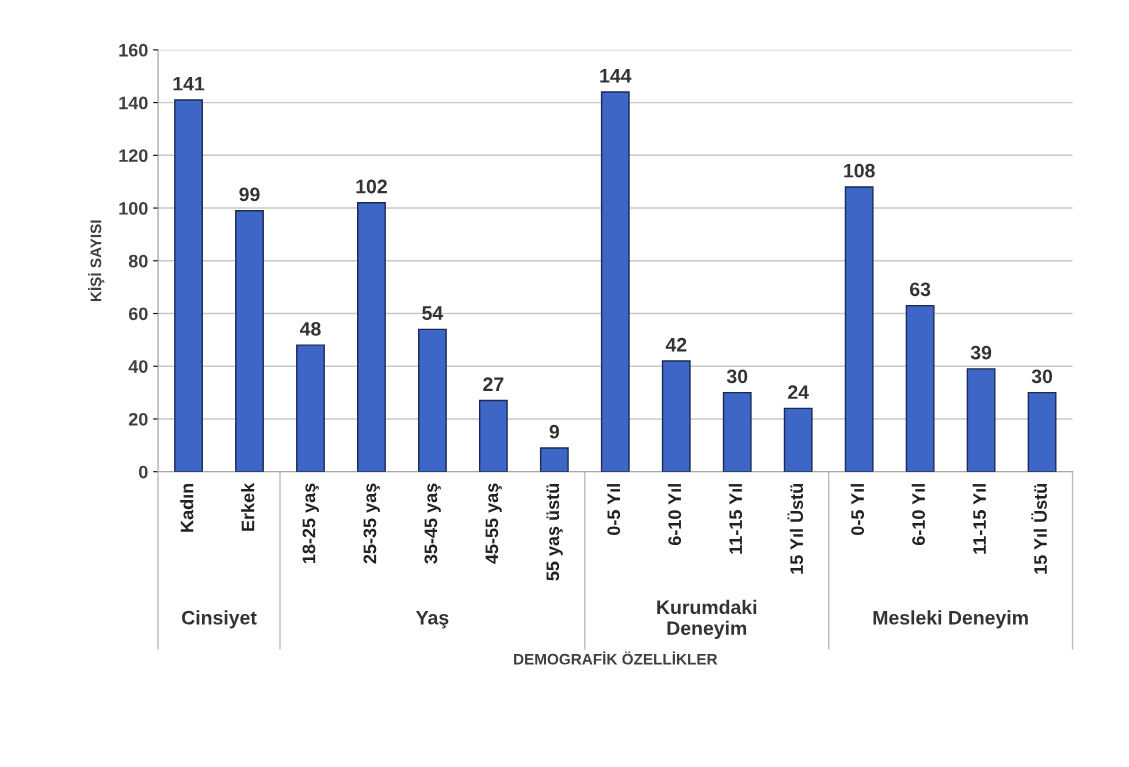 This screenshot has height=767, width=1129. I want to click on data-label: 9, so click(554, 431).